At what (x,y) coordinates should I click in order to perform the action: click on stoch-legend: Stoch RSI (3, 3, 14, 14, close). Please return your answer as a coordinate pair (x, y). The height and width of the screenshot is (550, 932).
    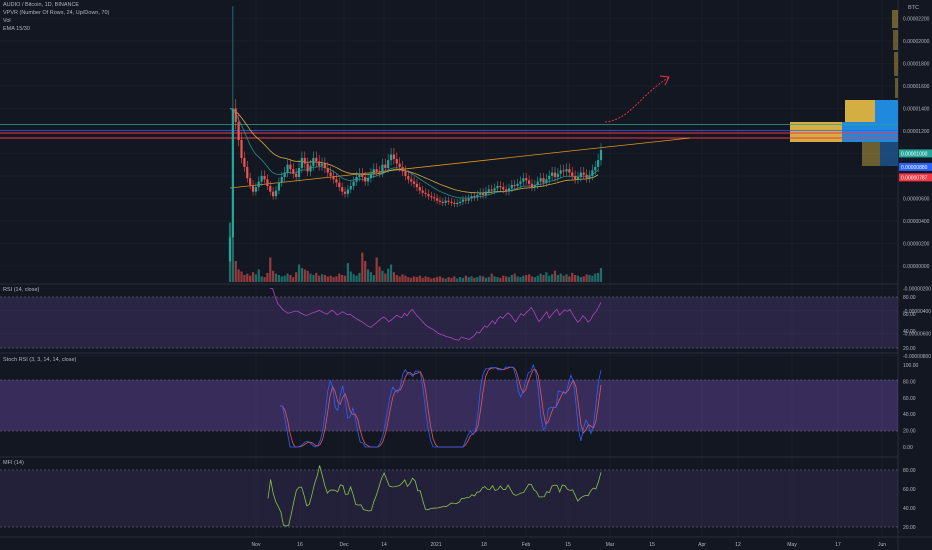
    Looking at the image, I should click on (40, 360).